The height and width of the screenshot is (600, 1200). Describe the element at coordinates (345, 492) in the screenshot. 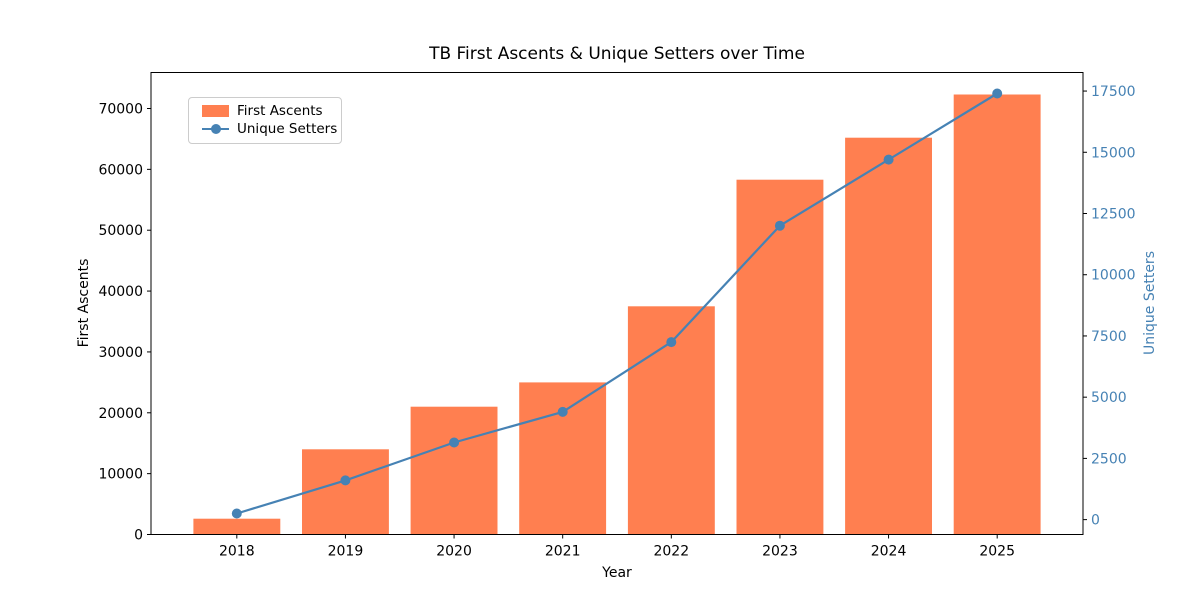

I see `bar-2019` at that location.